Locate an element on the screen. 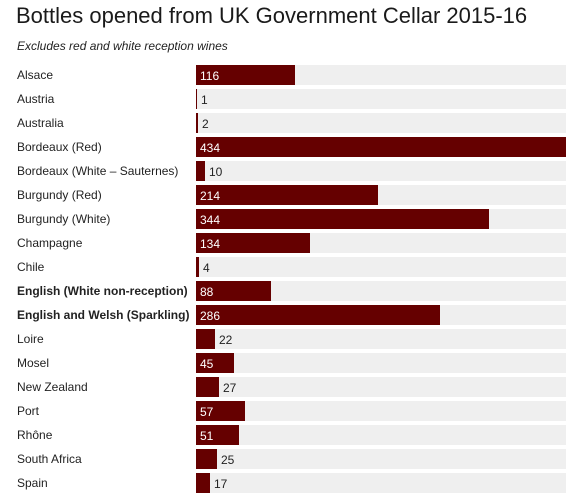 The image size is (571, 495). bar-row-english-and-welsh-sparkling: English and Welsh (Sparkling) 286 is located at coordinates (285, 315).